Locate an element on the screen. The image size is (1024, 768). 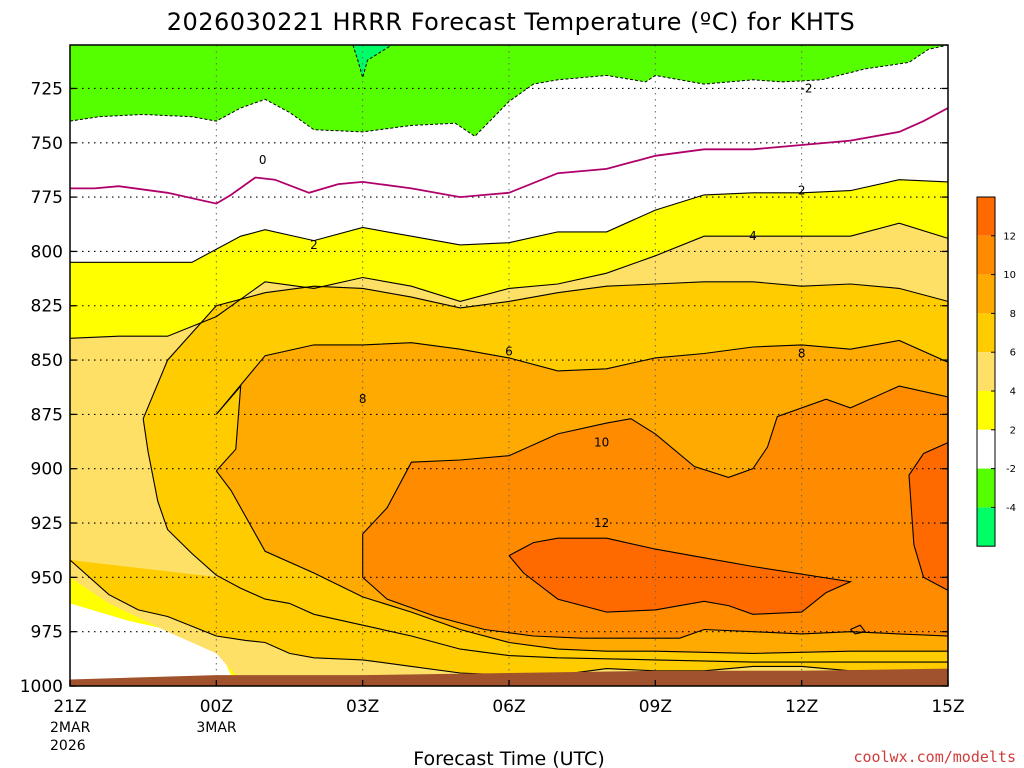
y-tick-label: 1000 is located at coordinates (41, 687).